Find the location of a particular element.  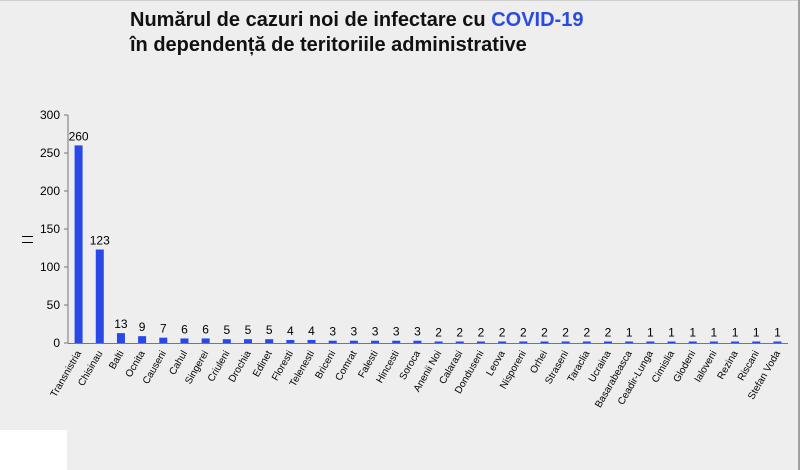

category-label: Orhei is located at coordinates (539, 362).